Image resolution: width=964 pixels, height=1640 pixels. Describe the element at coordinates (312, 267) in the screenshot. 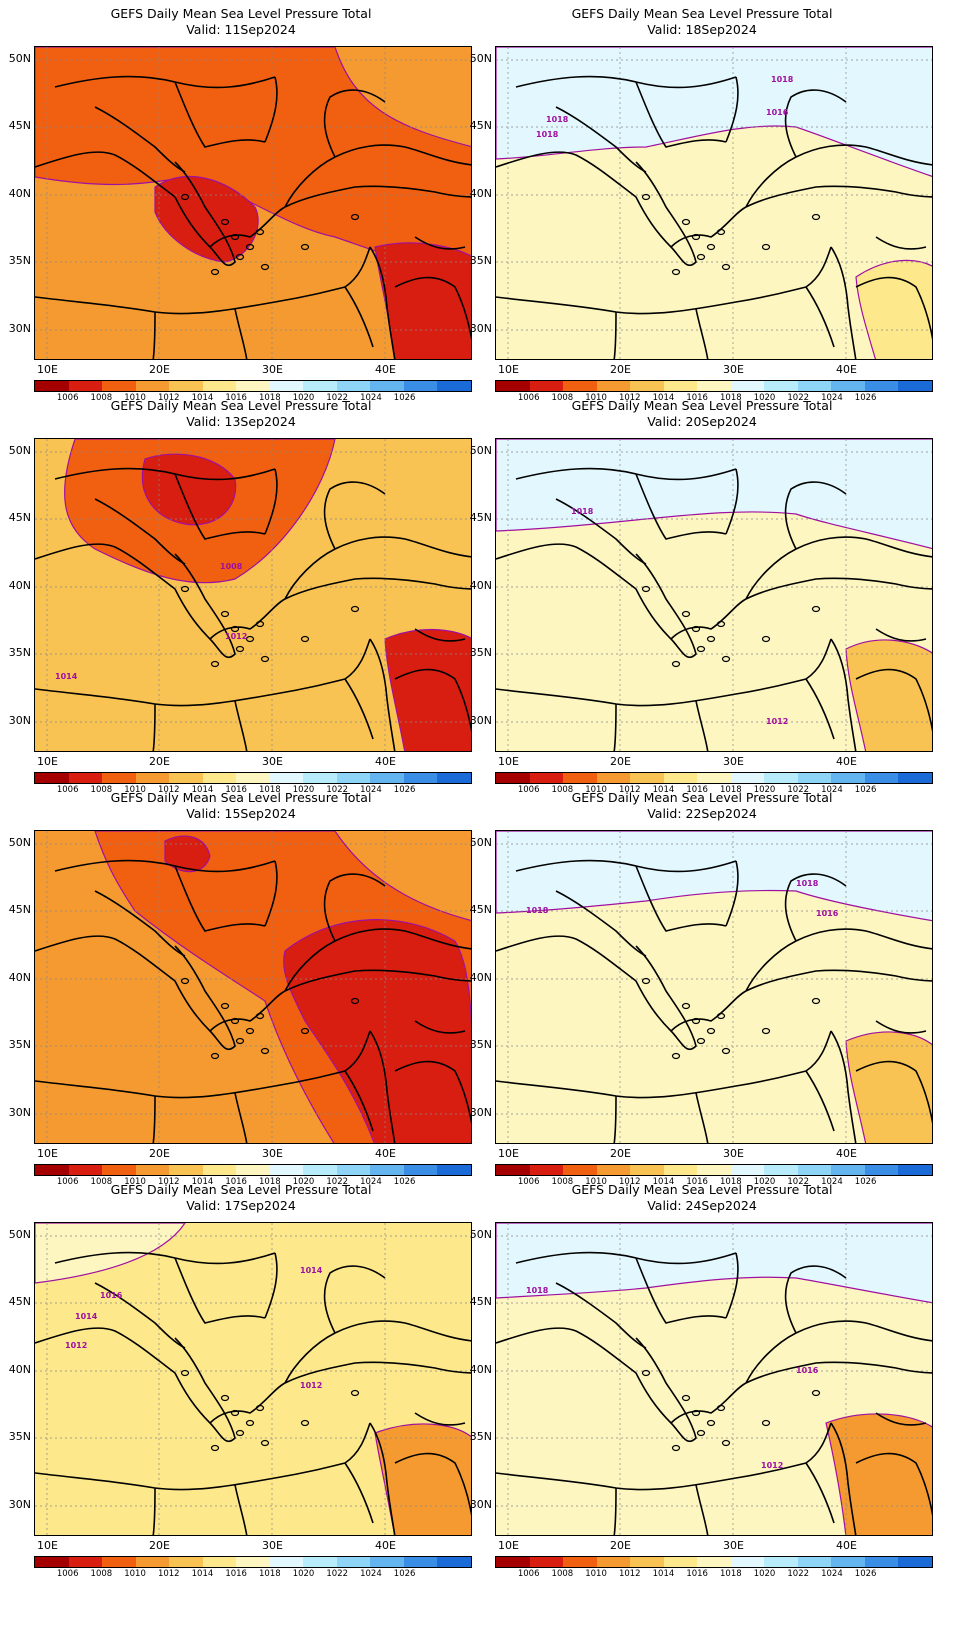

I see `pressure-fill-region` at that location.